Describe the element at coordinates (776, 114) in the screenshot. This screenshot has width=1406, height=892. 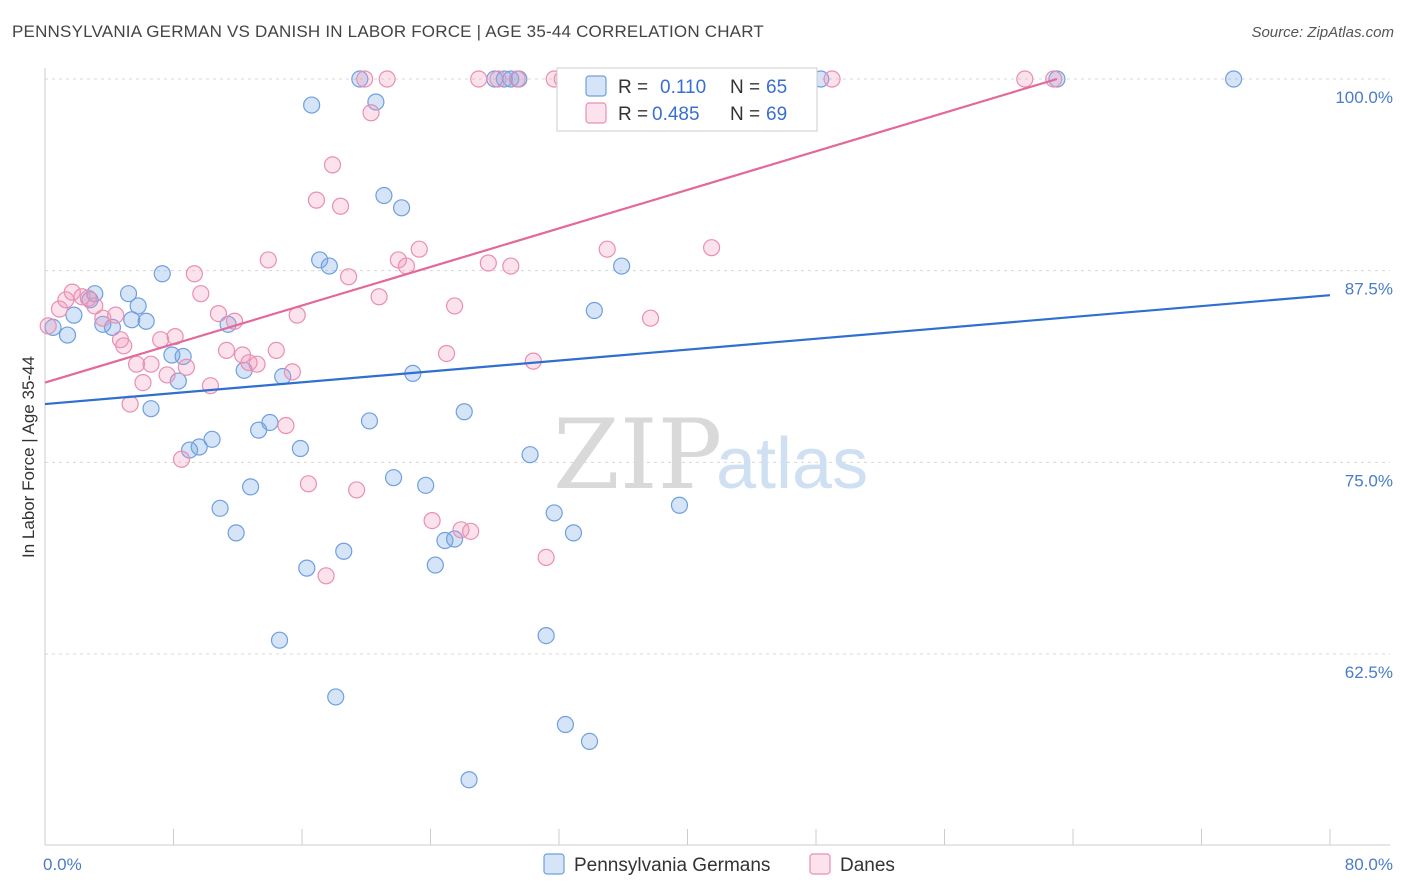
I see `legend-n-value-pink: 69` at that location.